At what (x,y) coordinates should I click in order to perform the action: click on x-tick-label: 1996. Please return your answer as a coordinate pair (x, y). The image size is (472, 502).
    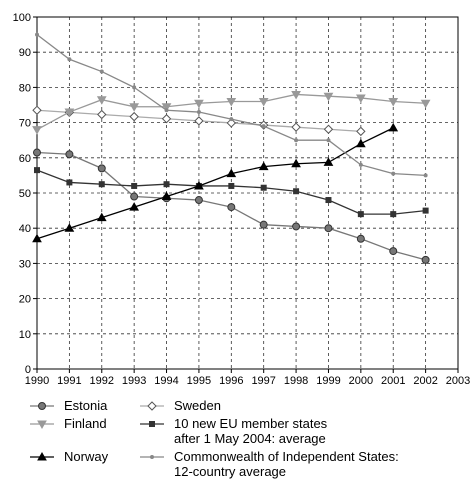
    Looking at the image, I should click on (231, 381).